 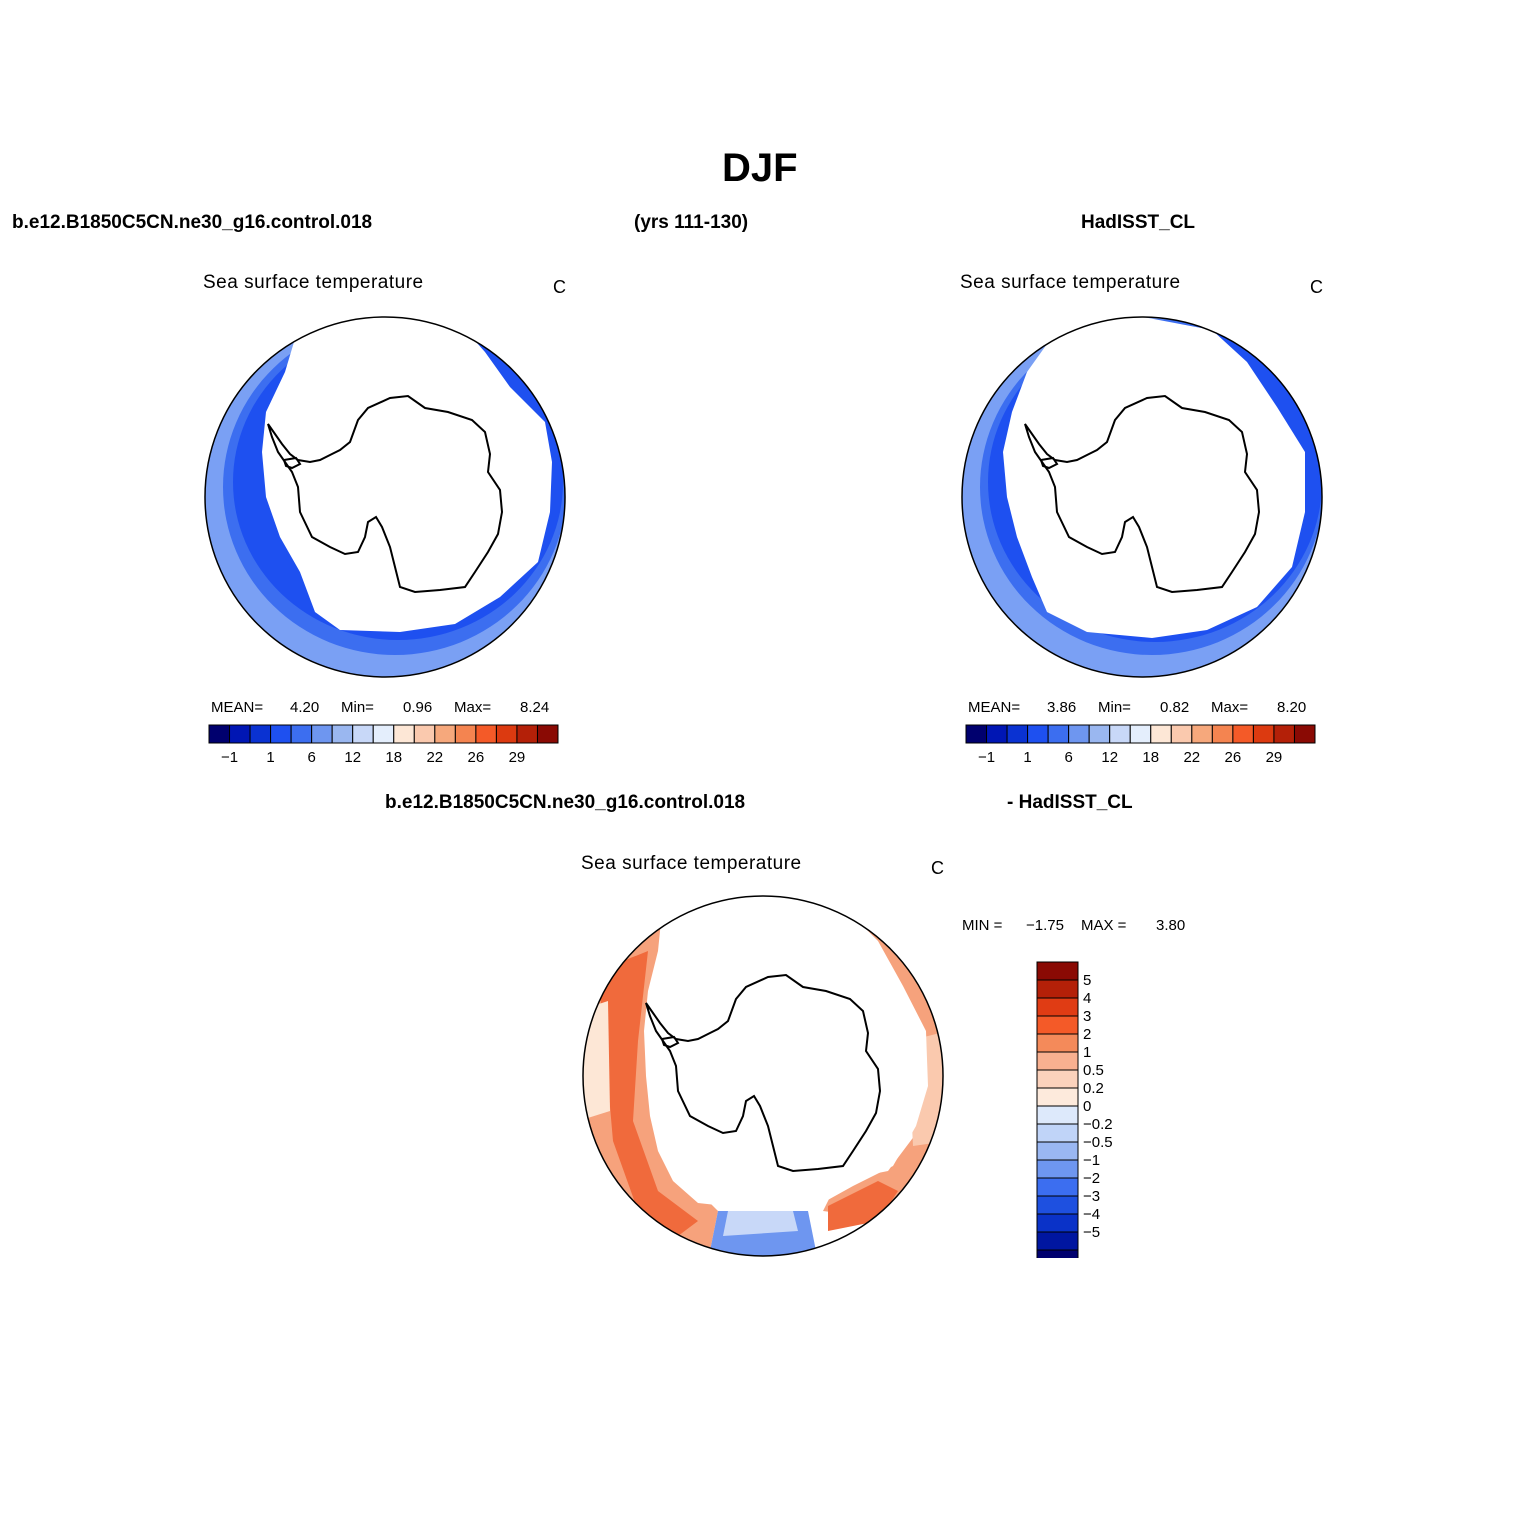 What do you see at coordinates (313, 282) in the screenshot?
I see `model-panel-title: Sea surface temperature` at bounding box center [313, 282].